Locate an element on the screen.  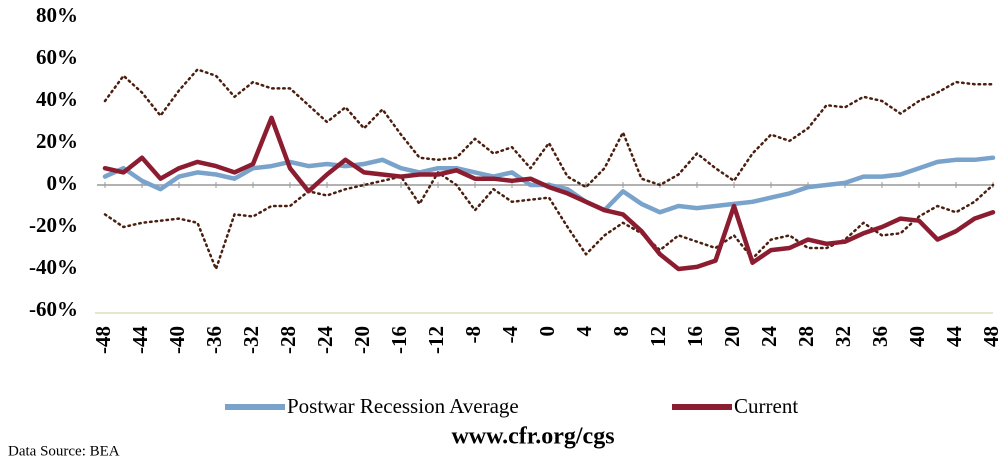
x-tick-label: -20 is located at coordinates (362, 340).